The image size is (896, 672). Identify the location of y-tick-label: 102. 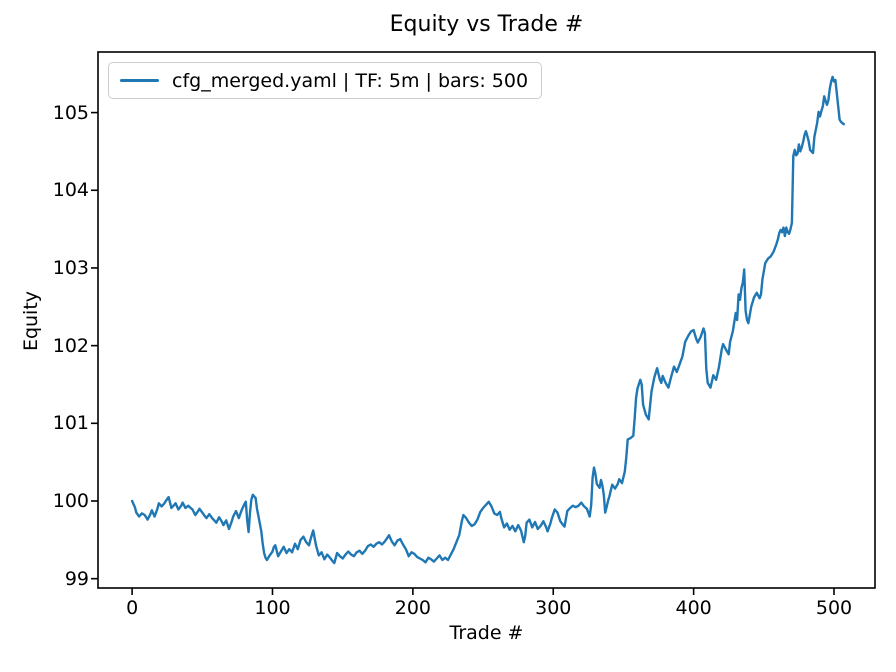
(70, 345).